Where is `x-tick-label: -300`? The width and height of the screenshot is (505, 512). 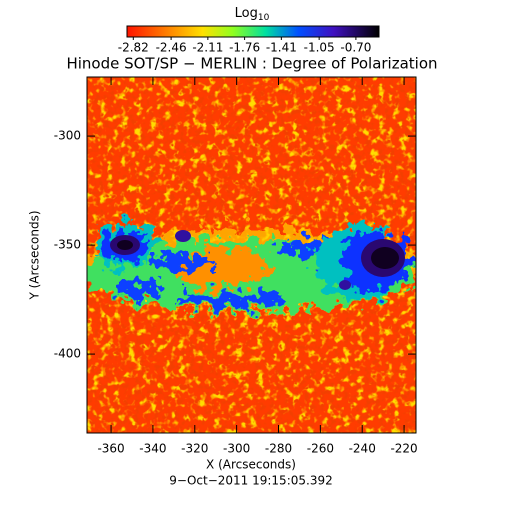
x-tick-label: -300 is located at coordinates (236, 449).